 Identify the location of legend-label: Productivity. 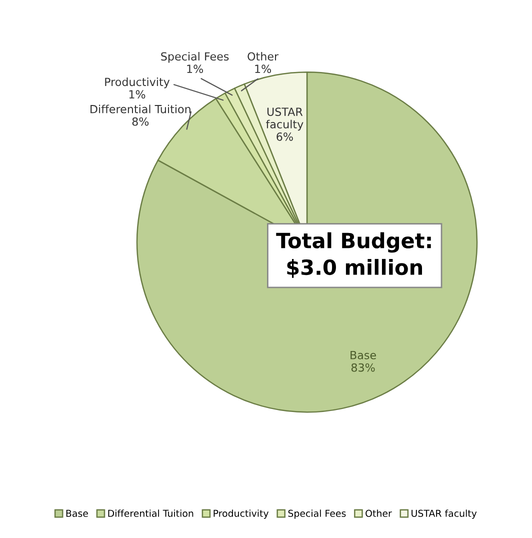
(241, 514).